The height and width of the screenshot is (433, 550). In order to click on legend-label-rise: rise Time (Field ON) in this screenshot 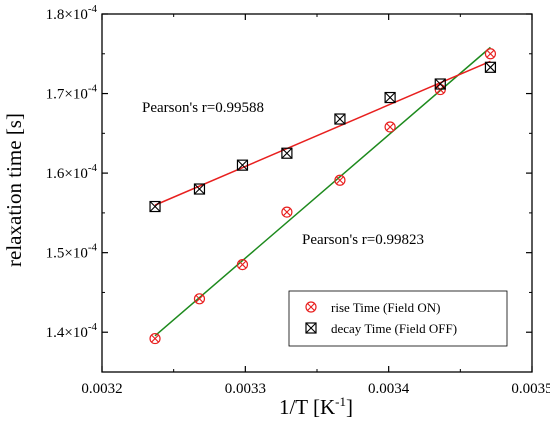, I will do `click(385, 307)`.